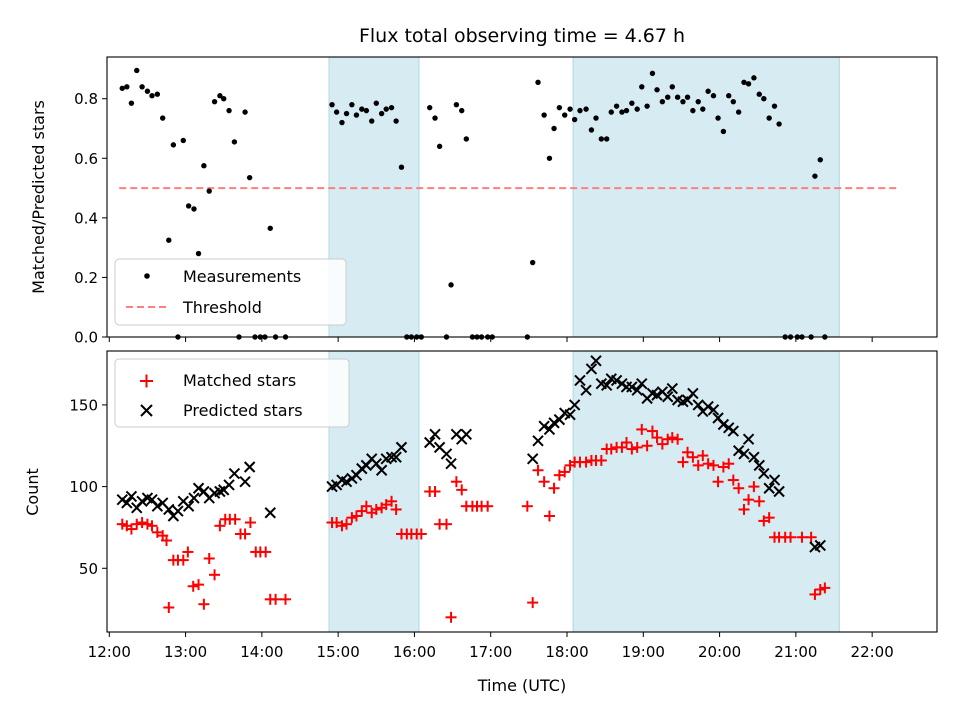 The image size is (960, 720). What do you see at coordinates (261, 652) in the screenshot?
I see `x-tick-label: 14:00` at bounding box center [261, 652].